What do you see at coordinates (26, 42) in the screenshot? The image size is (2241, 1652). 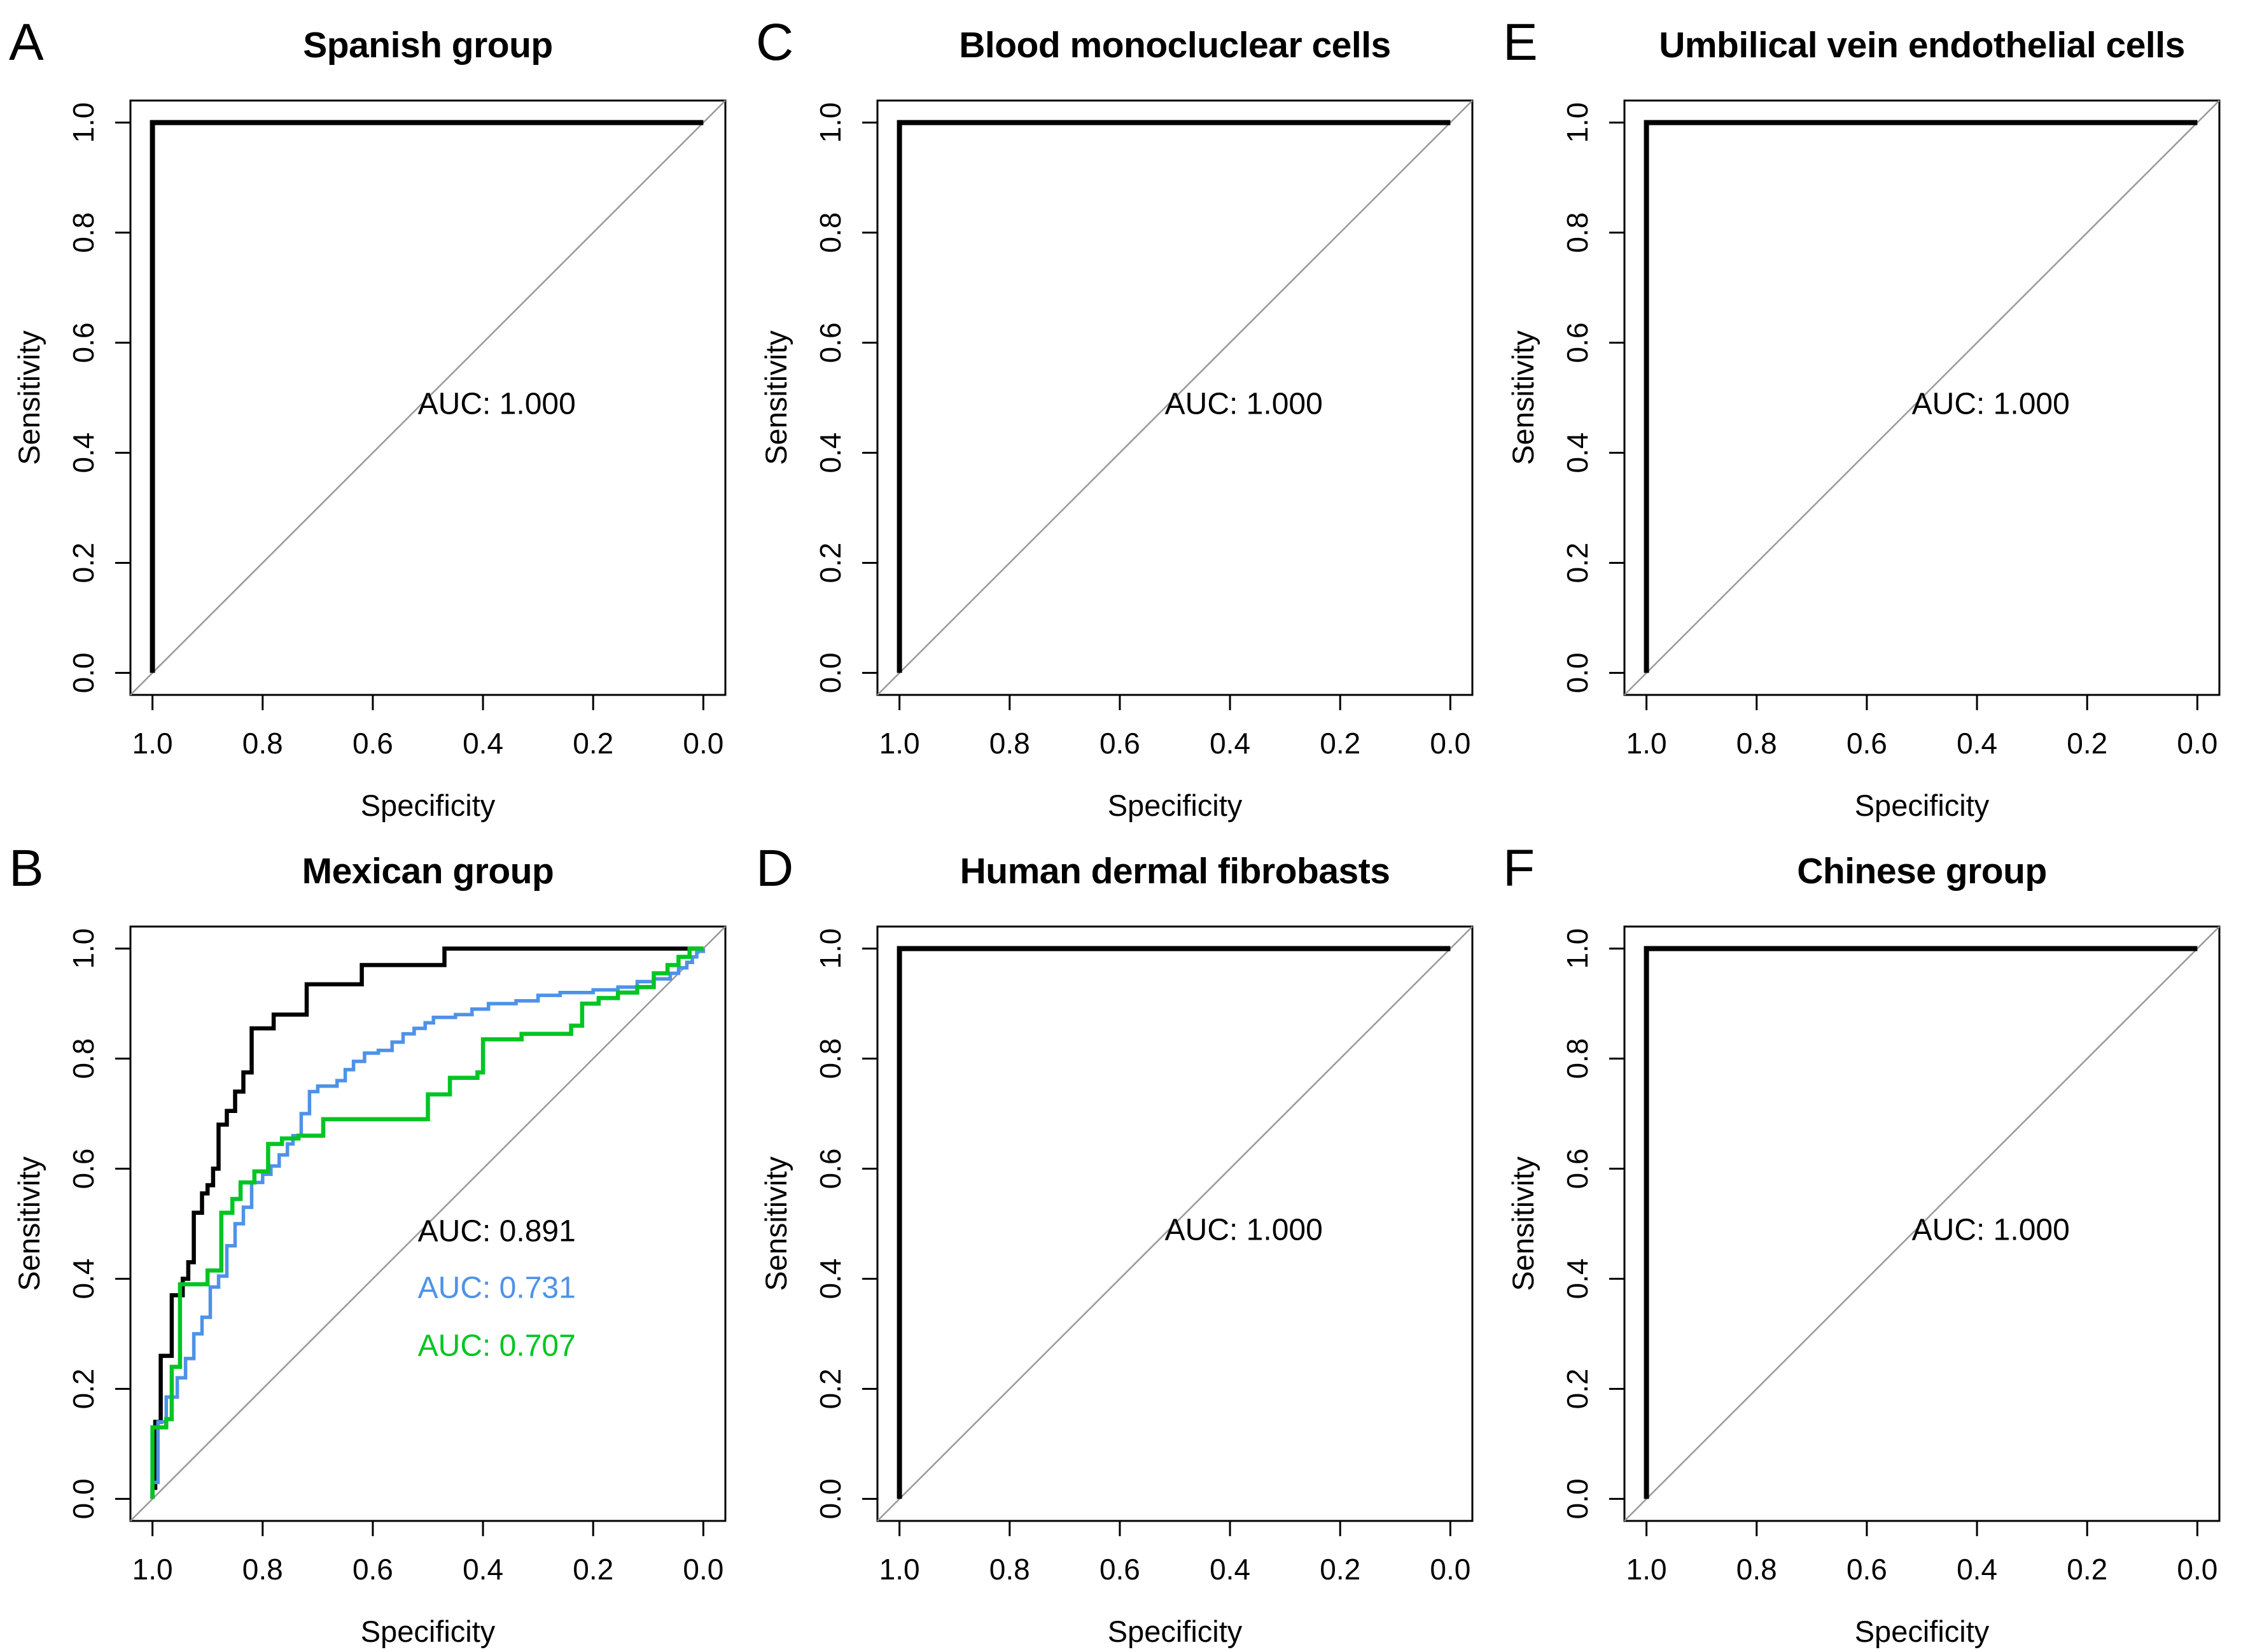 I see `panel-letter: A` at bounding box center [26, 42].